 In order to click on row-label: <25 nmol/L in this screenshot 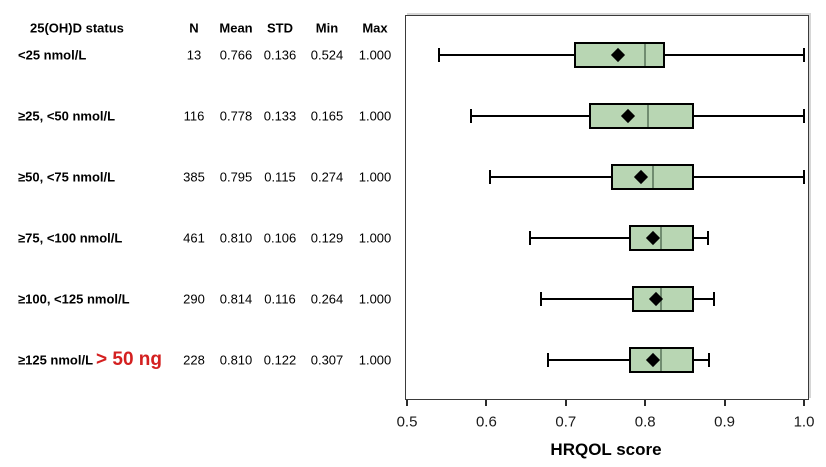, I will do `click(52, 55)`.